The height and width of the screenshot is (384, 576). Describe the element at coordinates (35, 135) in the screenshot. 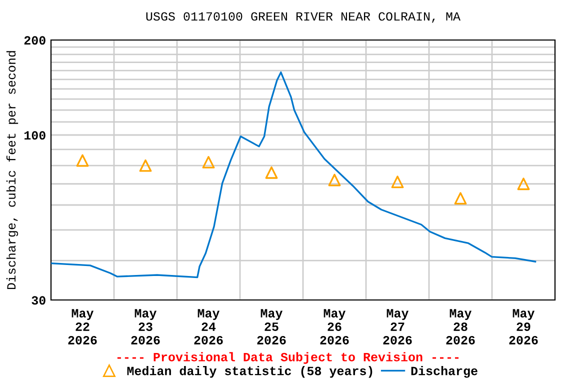

I see `y-tick-label: 100` at that location.